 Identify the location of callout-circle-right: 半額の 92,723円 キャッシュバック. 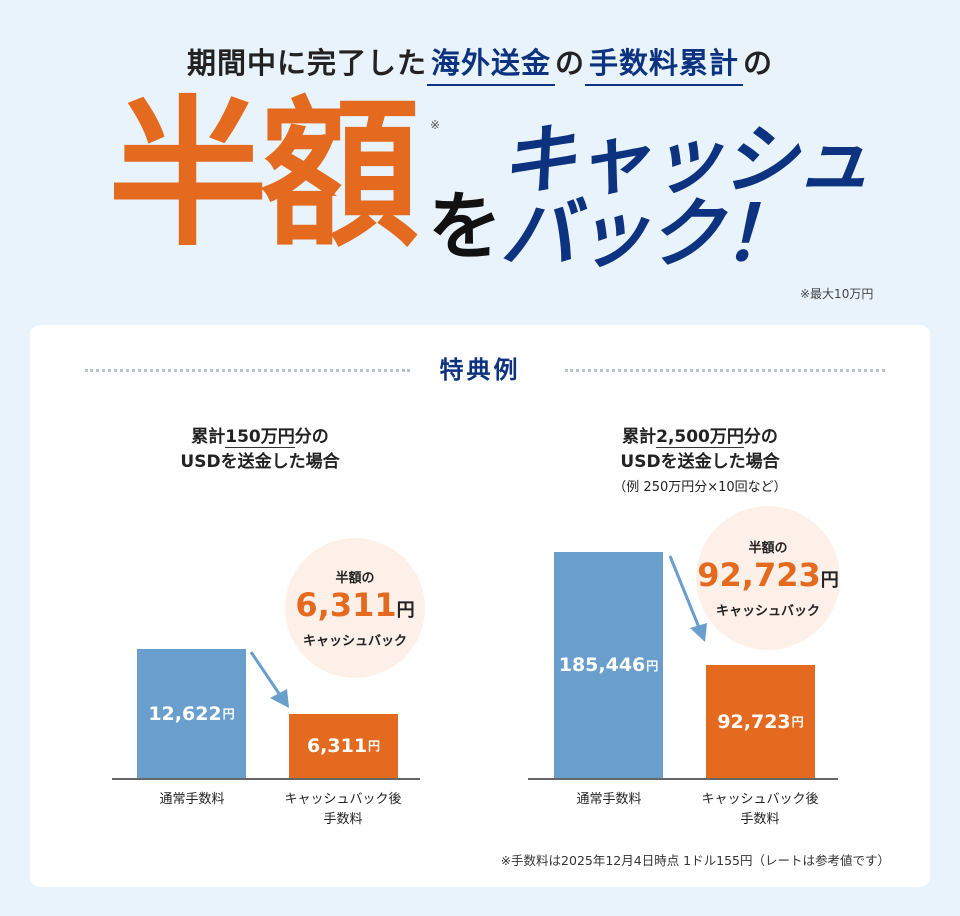
(768, 578).